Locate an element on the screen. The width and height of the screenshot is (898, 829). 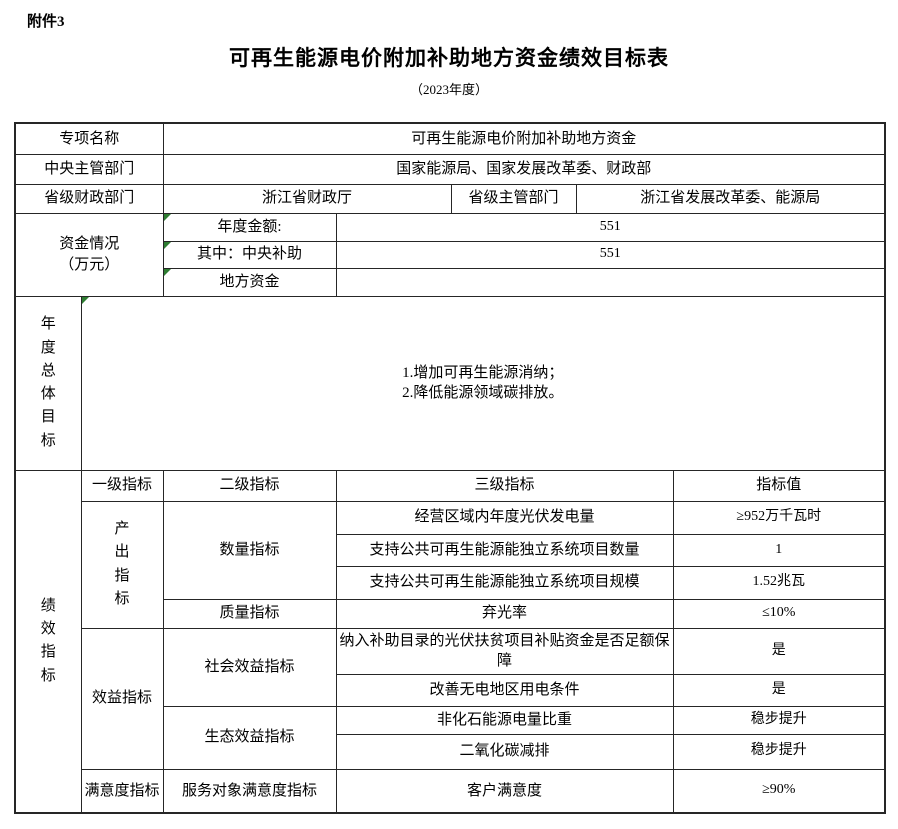
funding-local-label: 地方资金 is located at coordinates (249, 282).